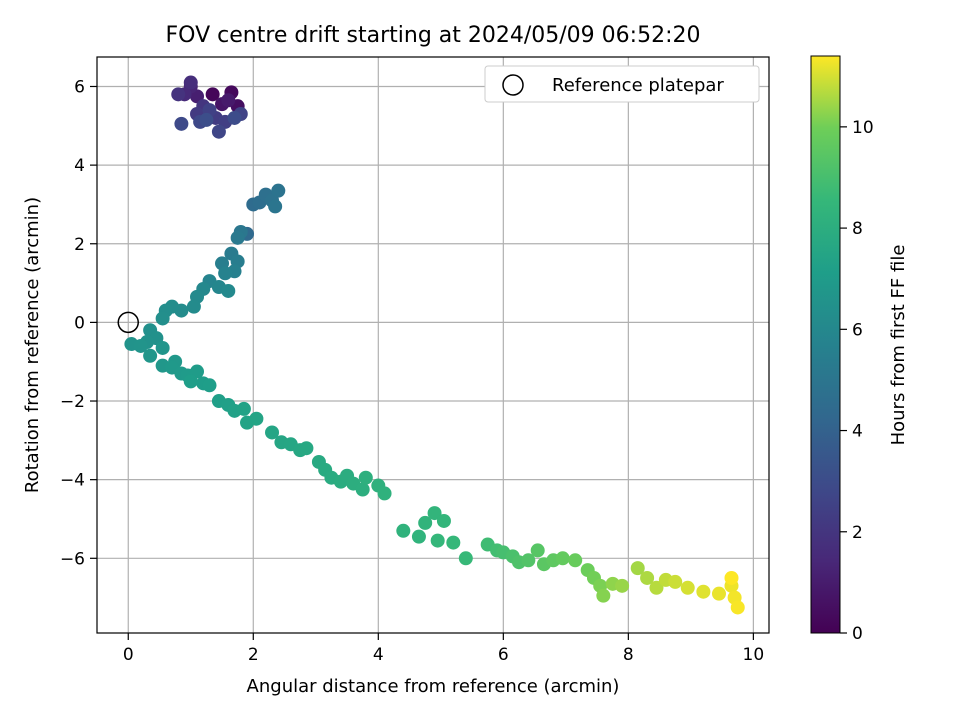 This screenshot has width=960, height=720. Describe the element at coordinates (825, 344) in the screenshot. I see `colorbar-gradient` at that location.